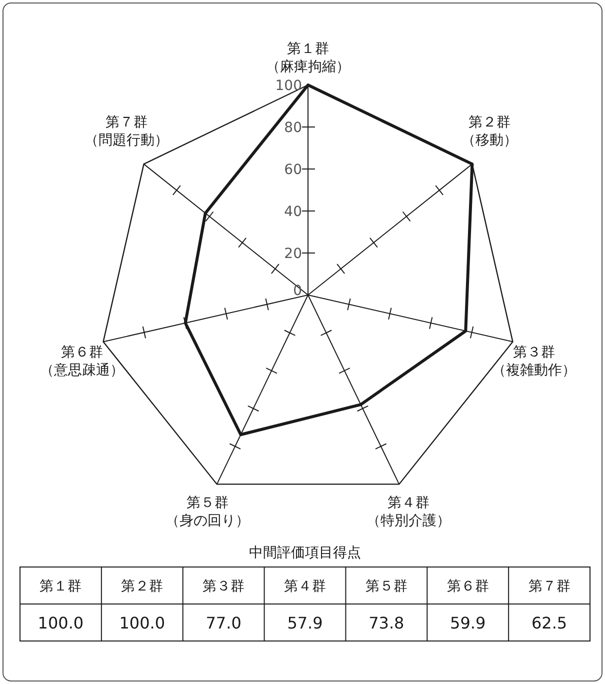  Describe the element at coordinates (126, 131) in the screenshot. I see `spoke-label: 第７群（問題行動）` at that location.